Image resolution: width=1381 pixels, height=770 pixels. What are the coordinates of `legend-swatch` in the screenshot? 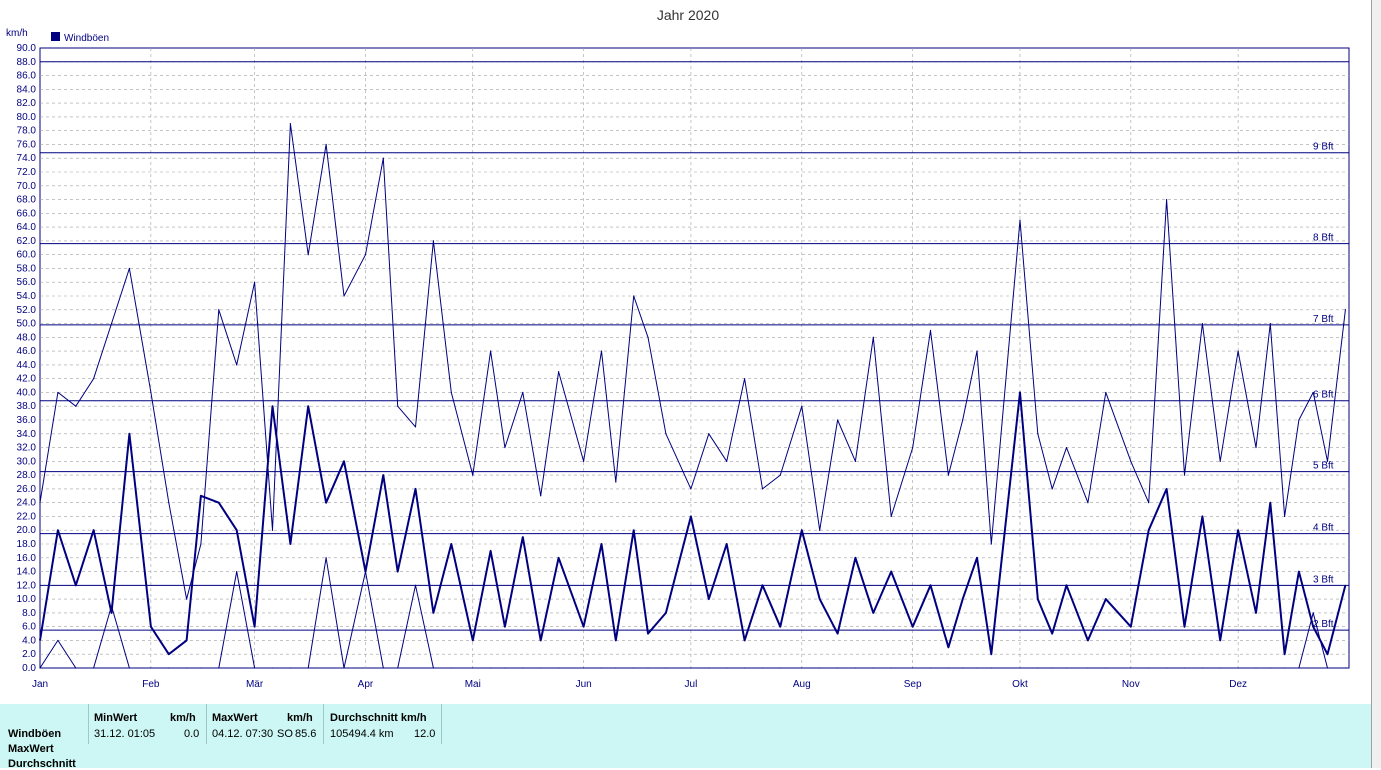 It's located at (55, 36).